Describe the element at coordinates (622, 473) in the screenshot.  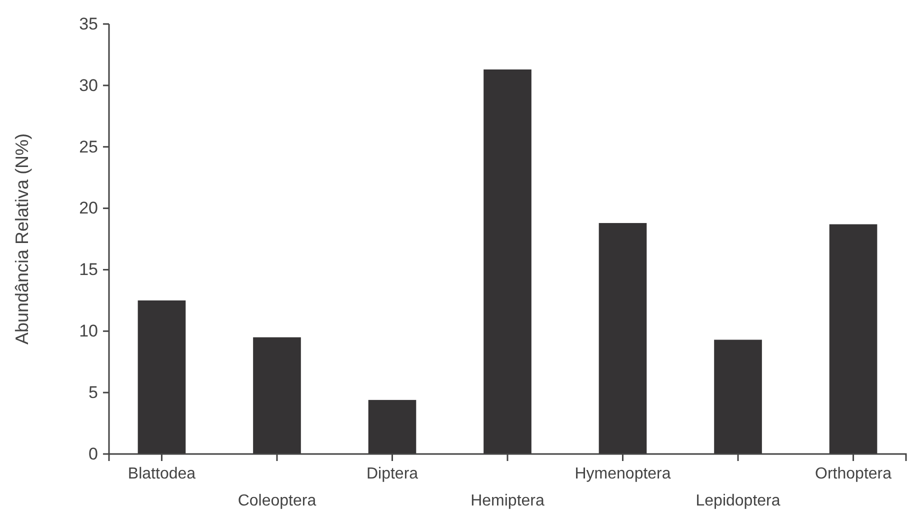
I see `x-tick-label: Hymenoptera` at that location.